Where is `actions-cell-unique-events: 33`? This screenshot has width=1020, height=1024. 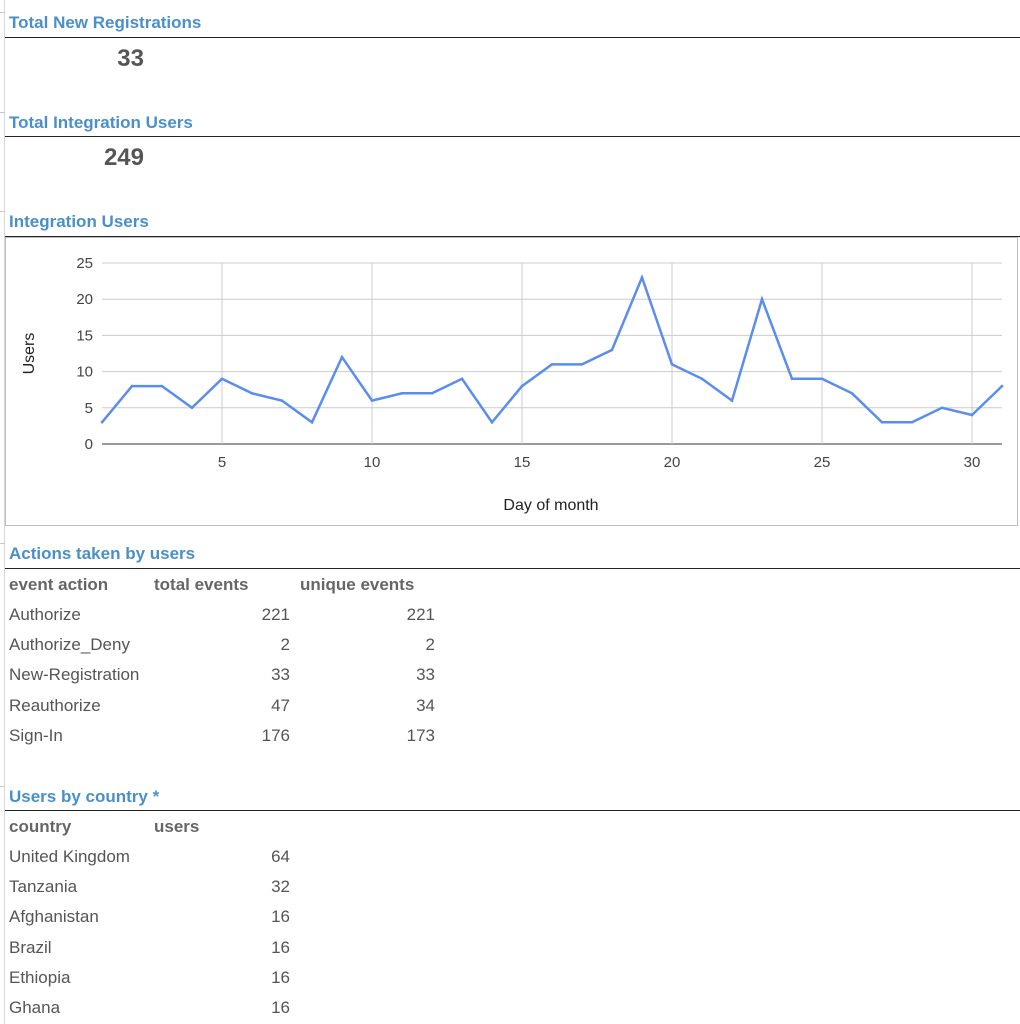 actions-cell-unique-events: 33 is located at coordinates (425, 675).